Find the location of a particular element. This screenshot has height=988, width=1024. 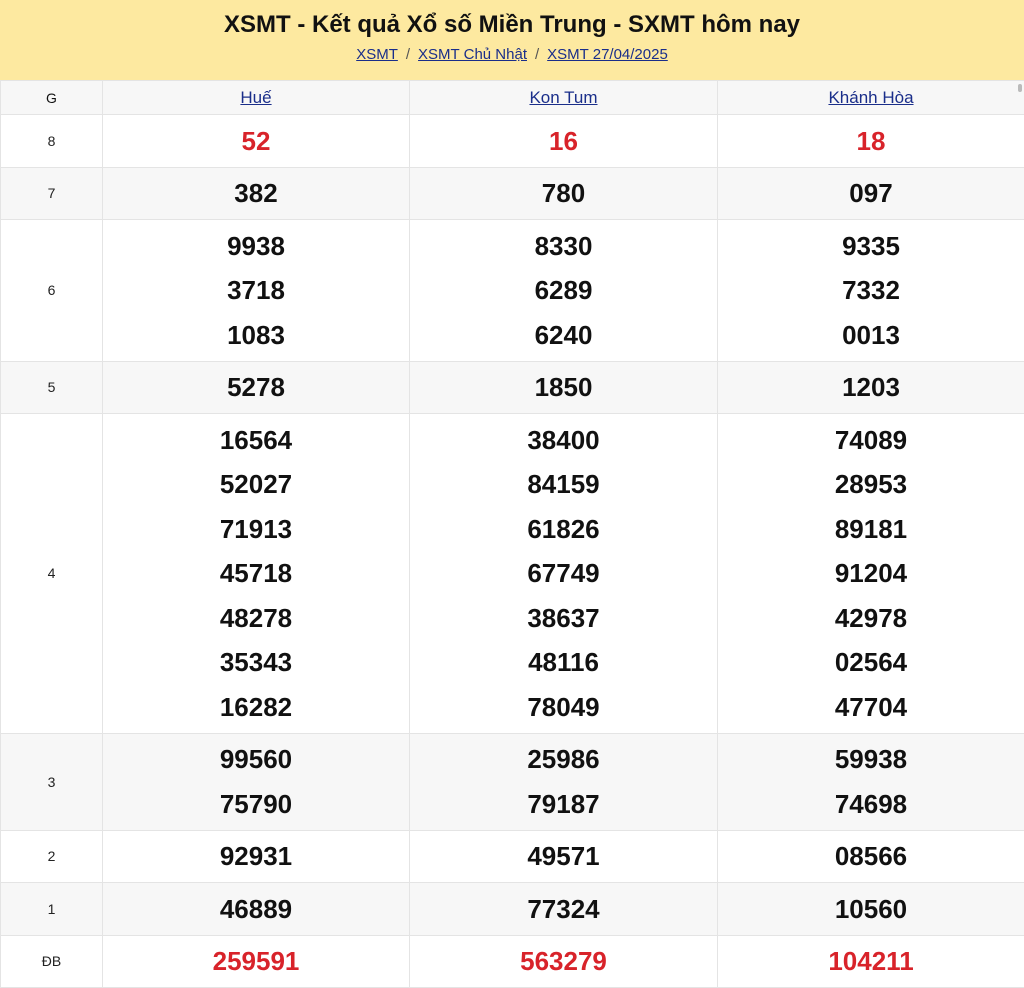

result-number: 9335 is located at coordinates (871, 246).